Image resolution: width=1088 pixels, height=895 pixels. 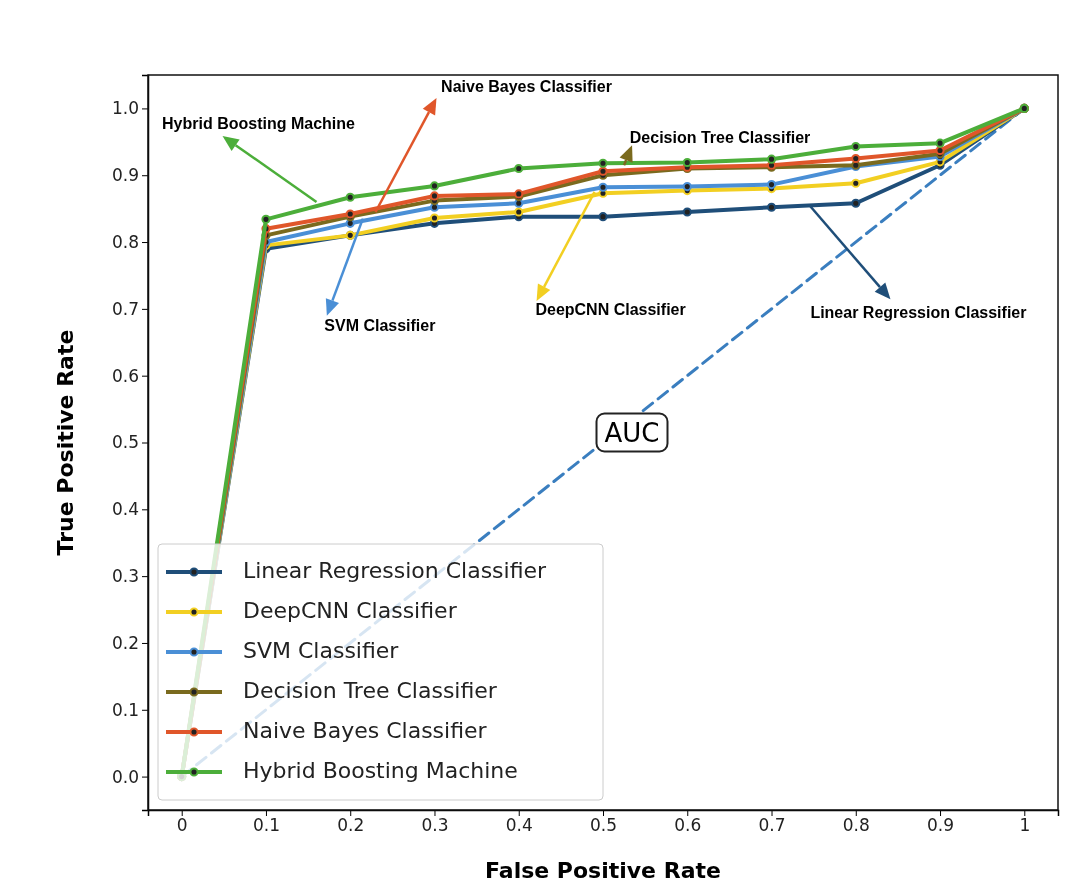 I want to click on x-tick-label: 0.6, so click(x=688, y=825).